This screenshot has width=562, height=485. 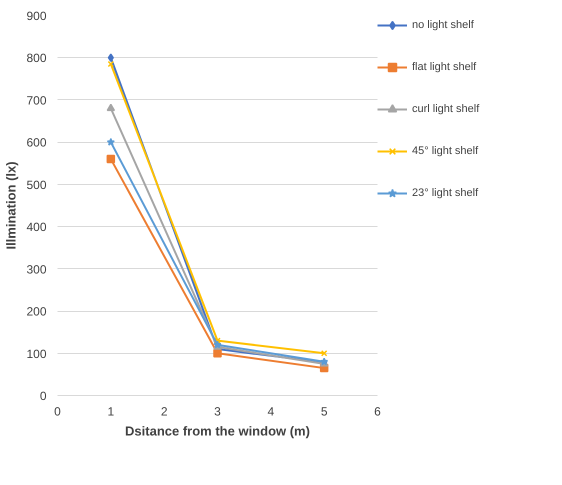 I want to click on y-tick-label: 500, so click(x=36, y=185).